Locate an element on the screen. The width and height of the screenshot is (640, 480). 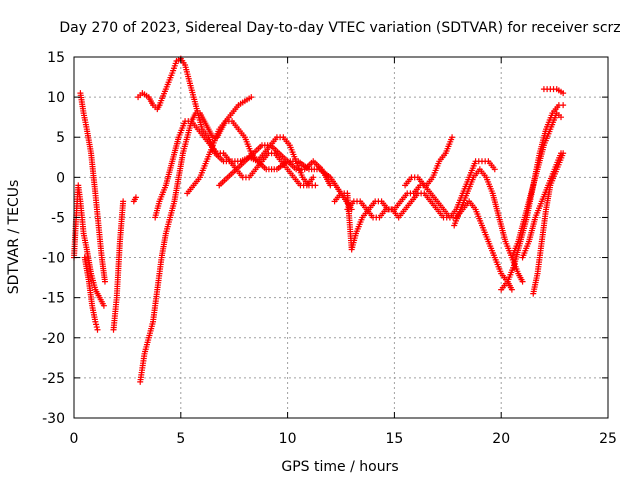
y-tick-label: 0 is located at coordinates (60, 178).